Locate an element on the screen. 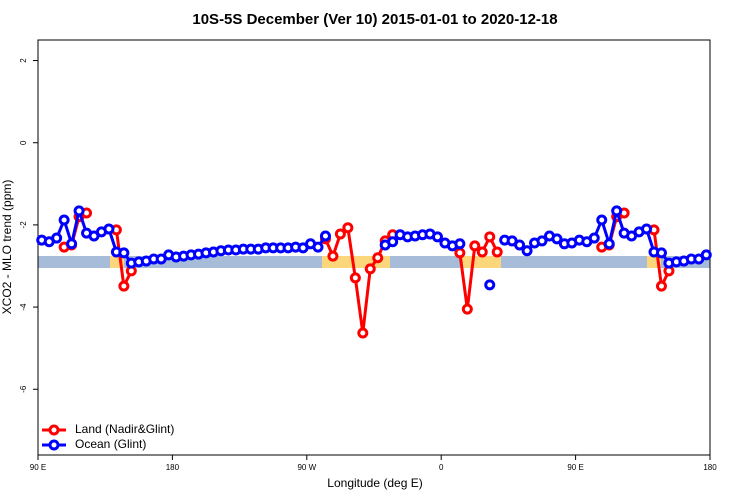  y-axis-label: XCO2 - MLO trend (ppm) is located at coordinates (7, 247).